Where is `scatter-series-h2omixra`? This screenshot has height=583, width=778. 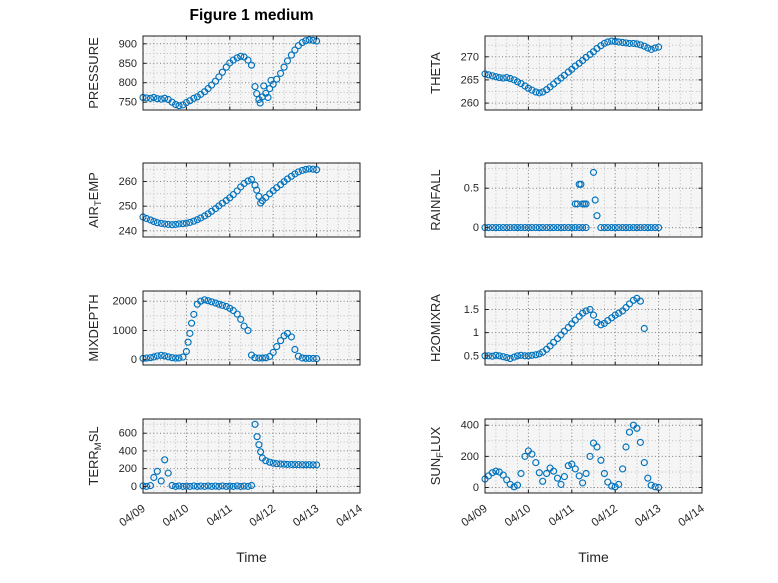 scatter-series-h2omixra is located at coordinates (564, 328).